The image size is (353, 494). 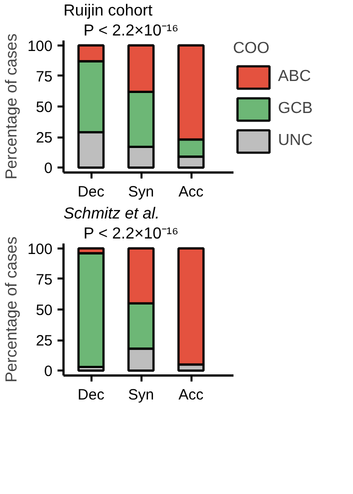 What do you see at coordinates (251, 49) in the screenshot?
I see `legend-title: COO` at bounding box center [251, 49].